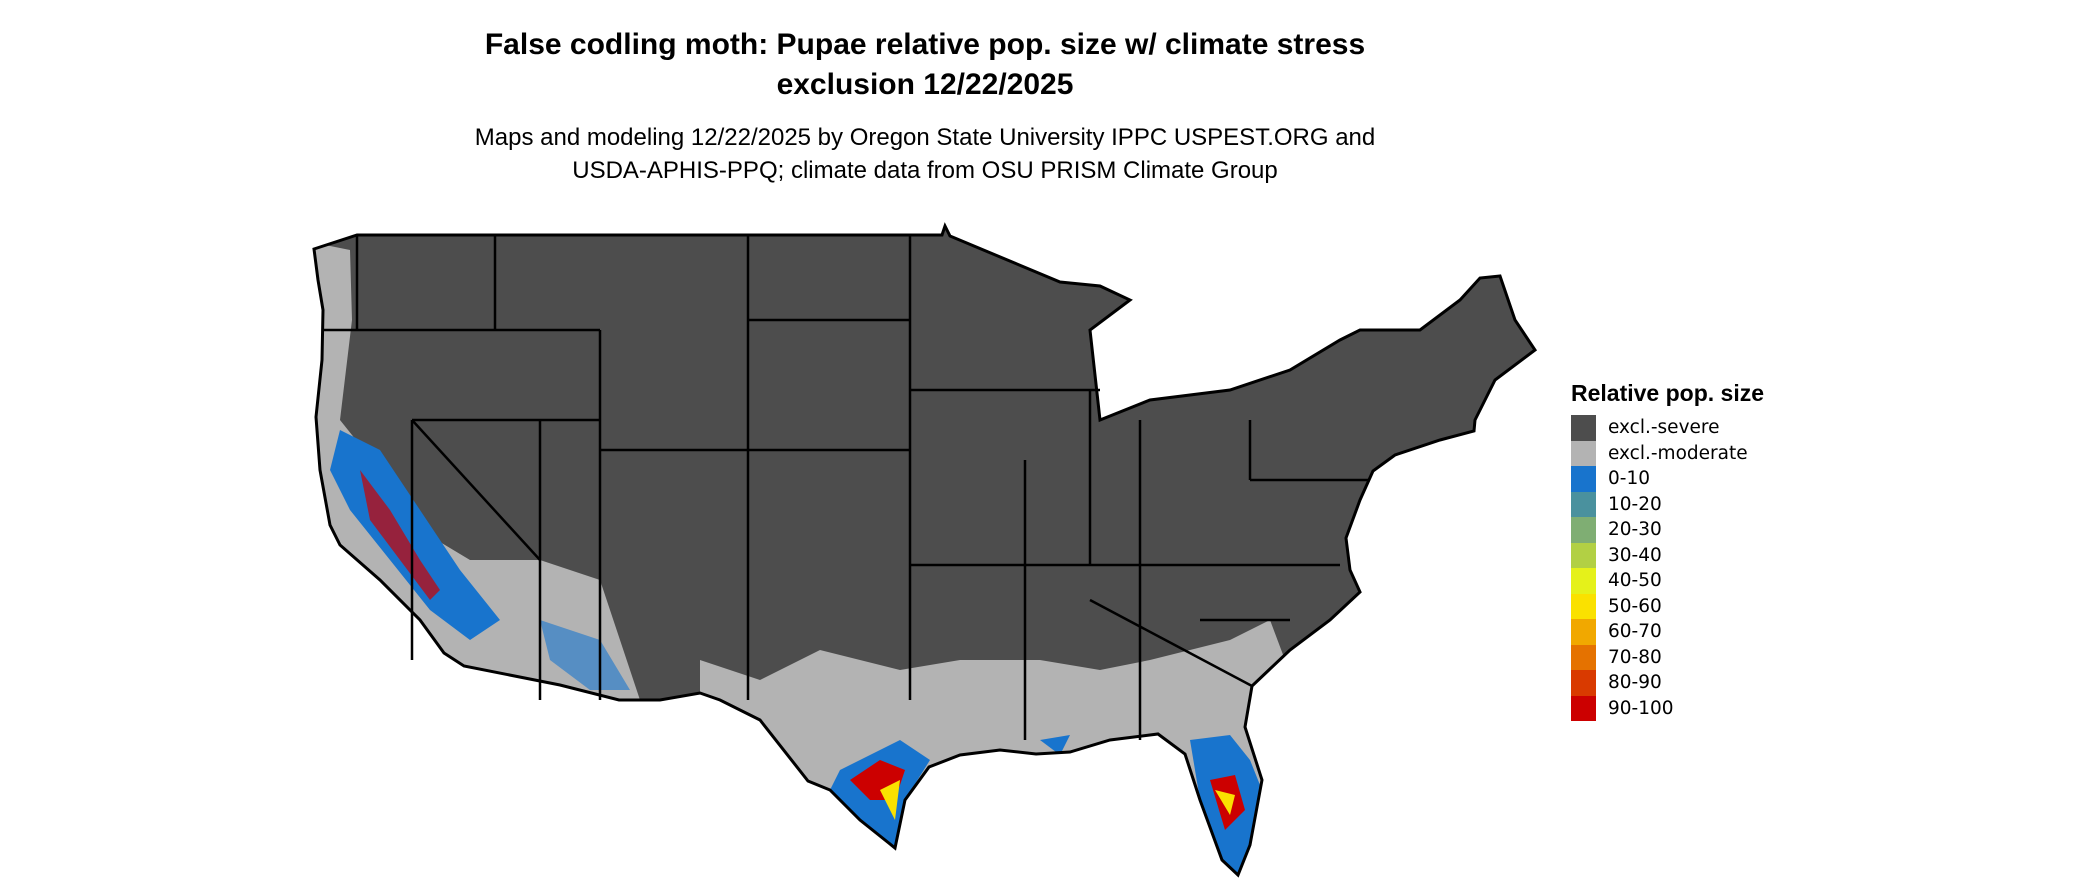  I want to click on legend-item: excl.-severe, so click(1667, 428).